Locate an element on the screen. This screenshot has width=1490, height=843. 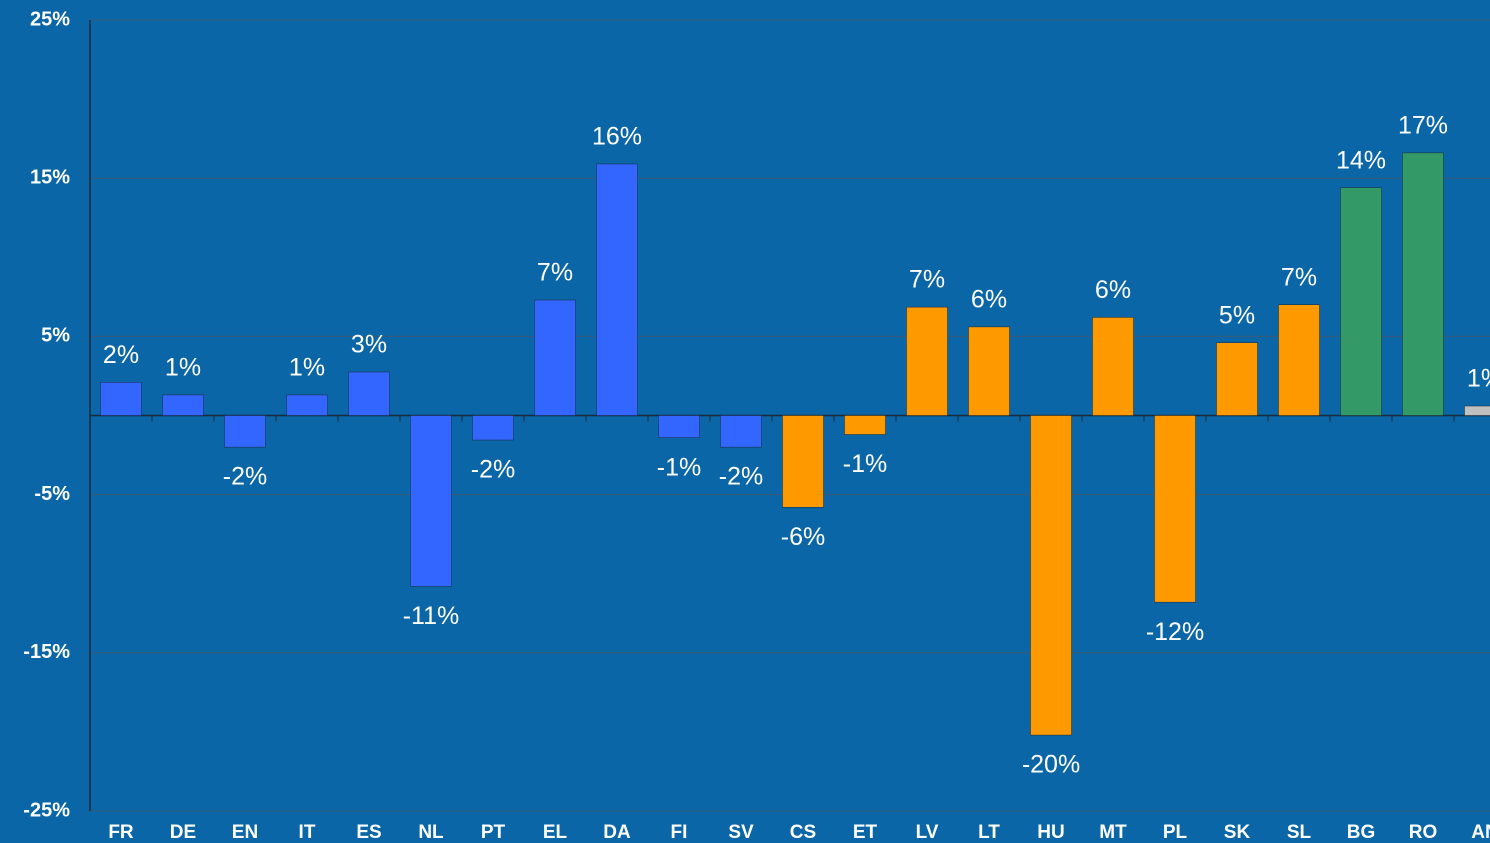
x-tick-label: PL is located at coordinates (1175, 832).